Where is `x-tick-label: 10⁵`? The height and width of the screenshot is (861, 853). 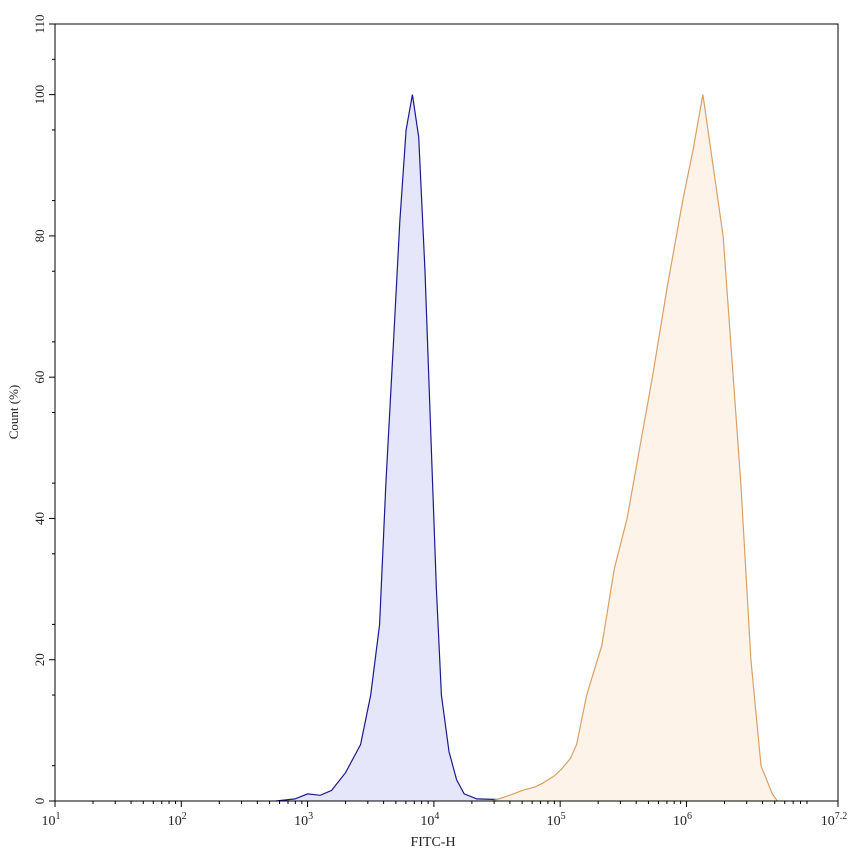 x-tick-label: 10⁵ is located at coordinates (556, 820).